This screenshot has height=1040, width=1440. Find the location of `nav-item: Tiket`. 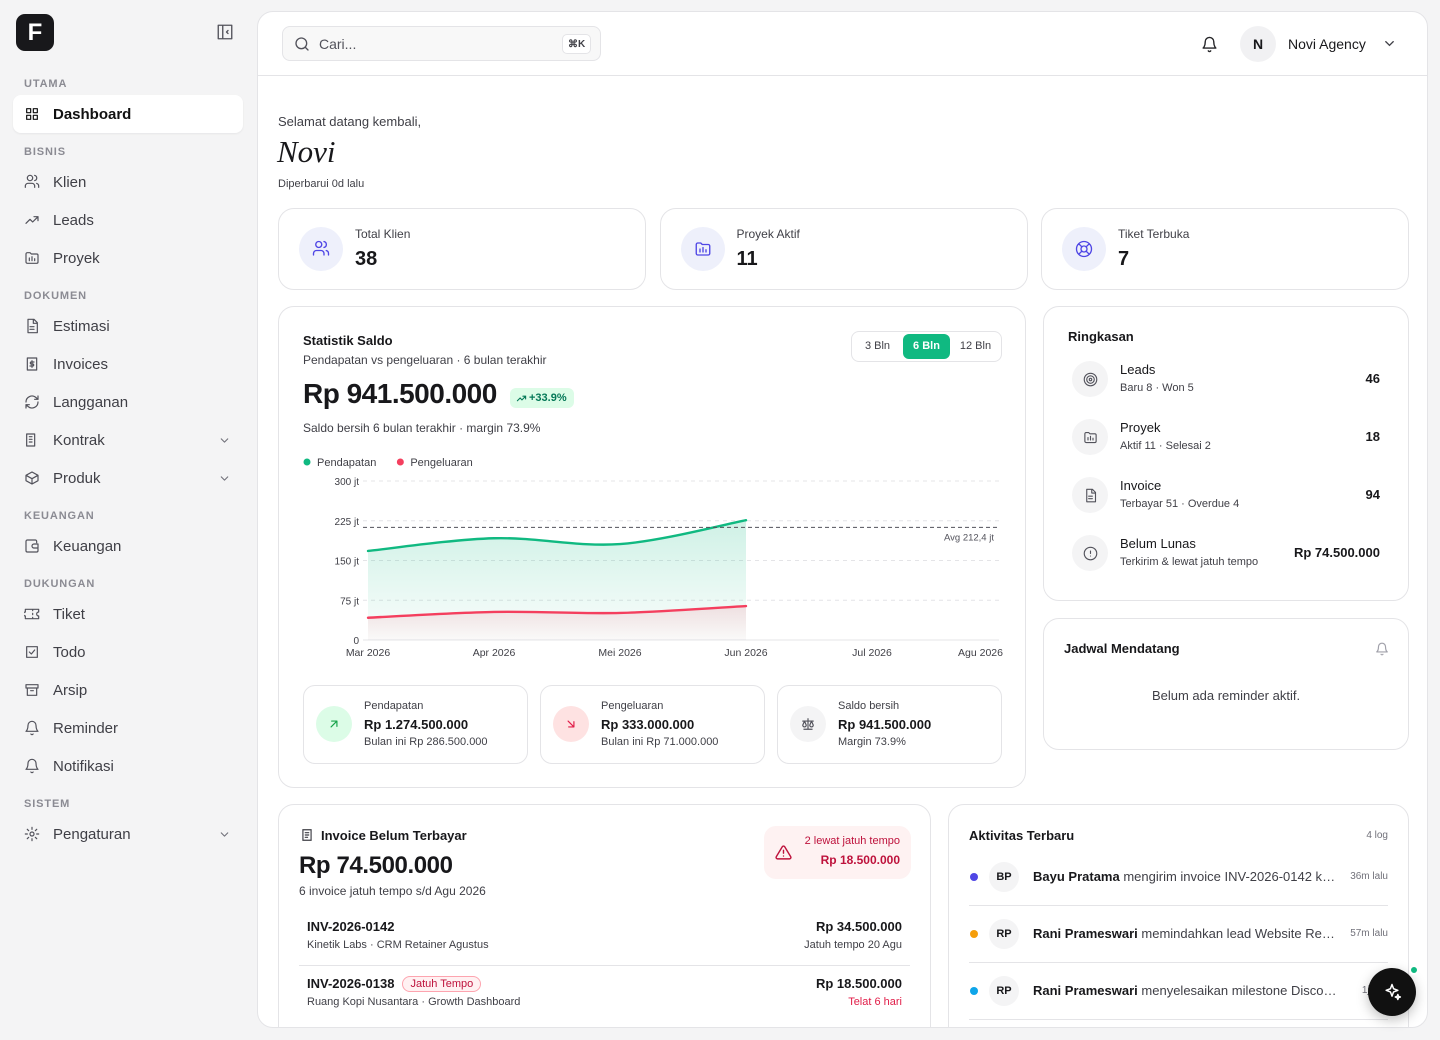

nav-item: Tiket is located at coordinates (128, 614).